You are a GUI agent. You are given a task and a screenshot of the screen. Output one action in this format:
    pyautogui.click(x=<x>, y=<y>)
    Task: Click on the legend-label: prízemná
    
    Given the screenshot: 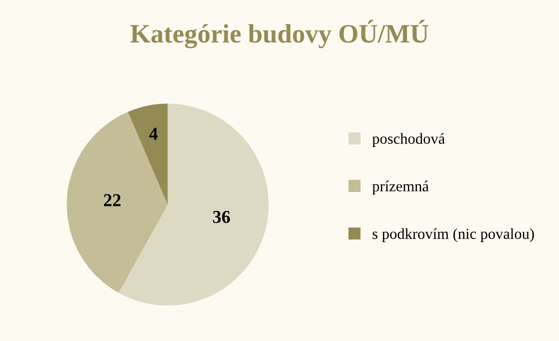 What is the action you would take?
    pyautogui.click(x=400, y=187)
    